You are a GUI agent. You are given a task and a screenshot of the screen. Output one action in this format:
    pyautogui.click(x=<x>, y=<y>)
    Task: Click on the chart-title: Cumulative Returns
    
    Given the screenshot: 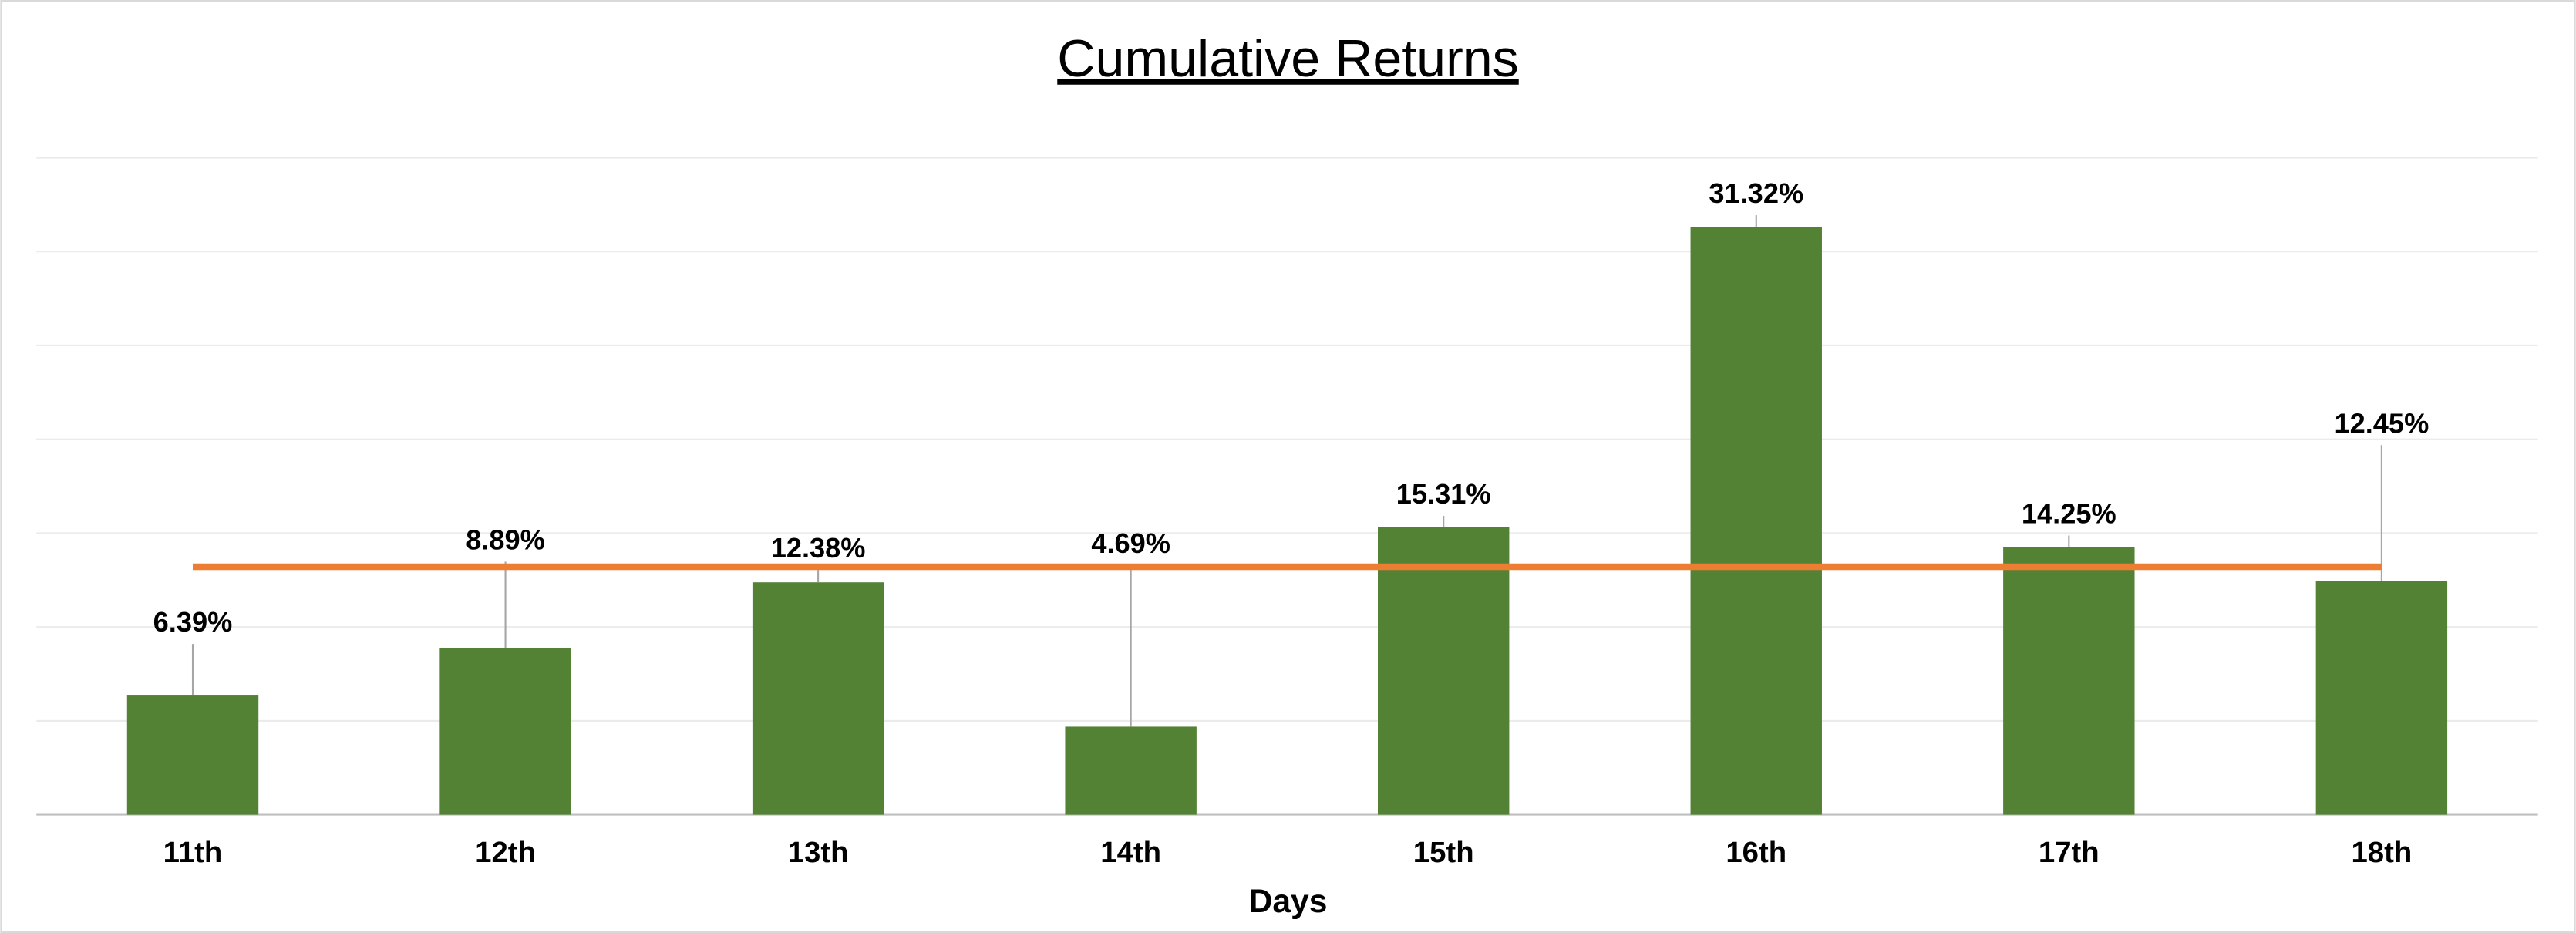 What is the action you would take?
    pyautogui.click(x=1288, y=59)
    